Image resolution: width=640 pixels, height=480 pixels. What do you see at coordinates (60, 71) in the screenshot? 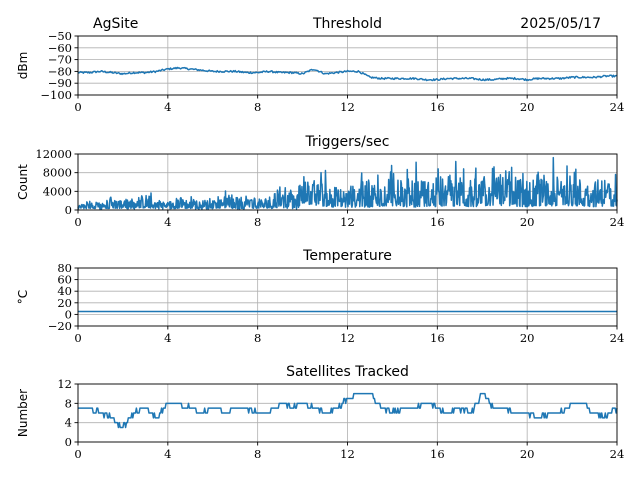
I see `y-tick-label: −80` at bounding box center [60, 71].